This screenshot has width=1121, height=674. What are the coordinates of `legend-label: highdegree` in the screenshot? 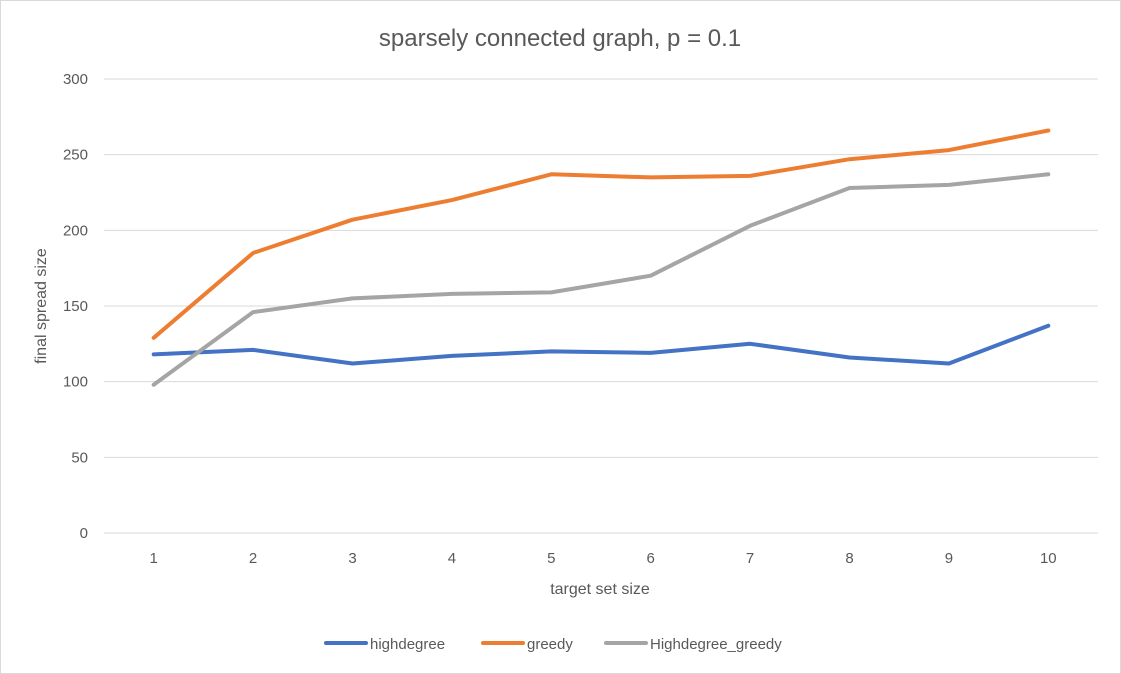 It's located at (407, 644).